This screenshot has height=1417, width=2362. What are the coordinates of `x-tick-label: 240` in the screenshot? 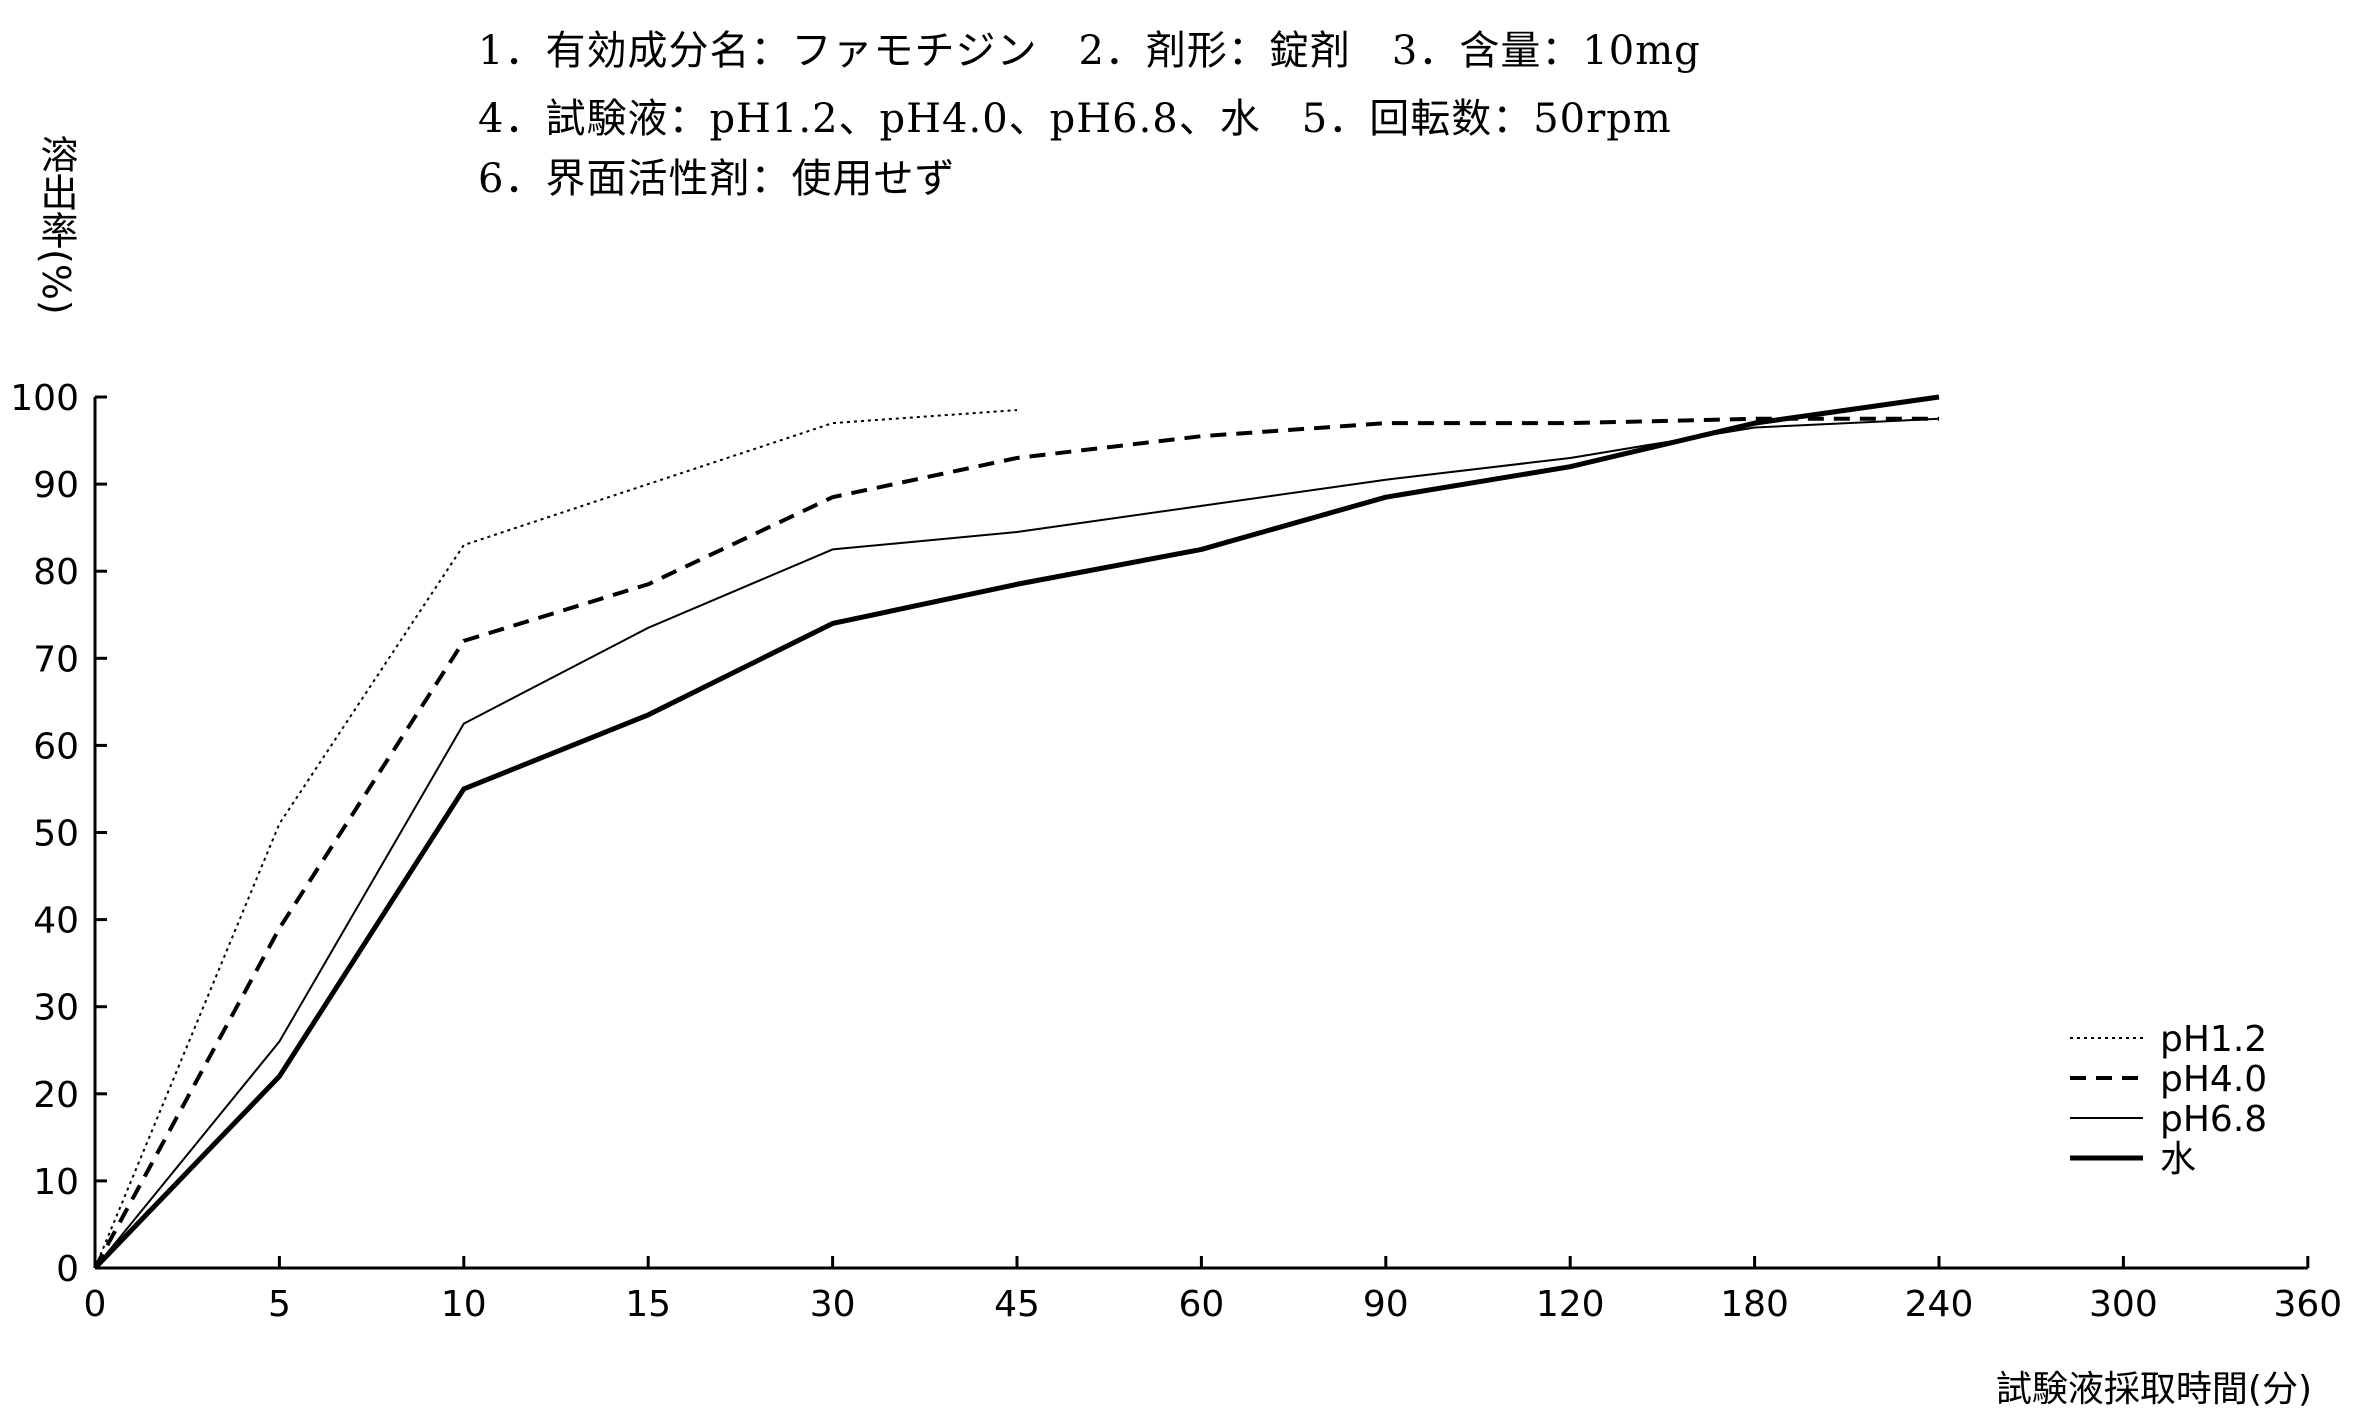 It's located at (1939, 1304).